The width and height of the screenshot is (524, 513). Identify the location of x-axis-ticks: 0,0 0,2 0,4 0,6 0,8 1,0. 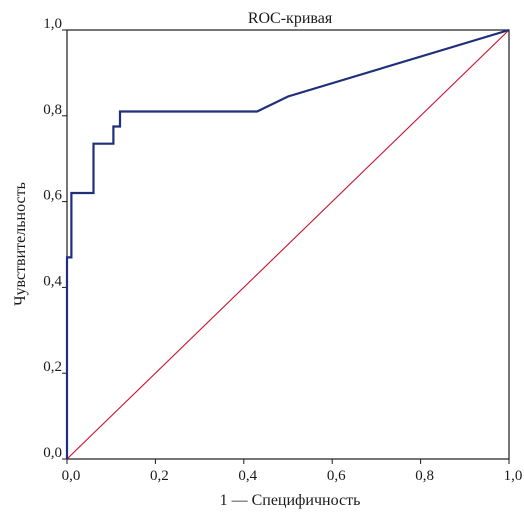
(292, 471).